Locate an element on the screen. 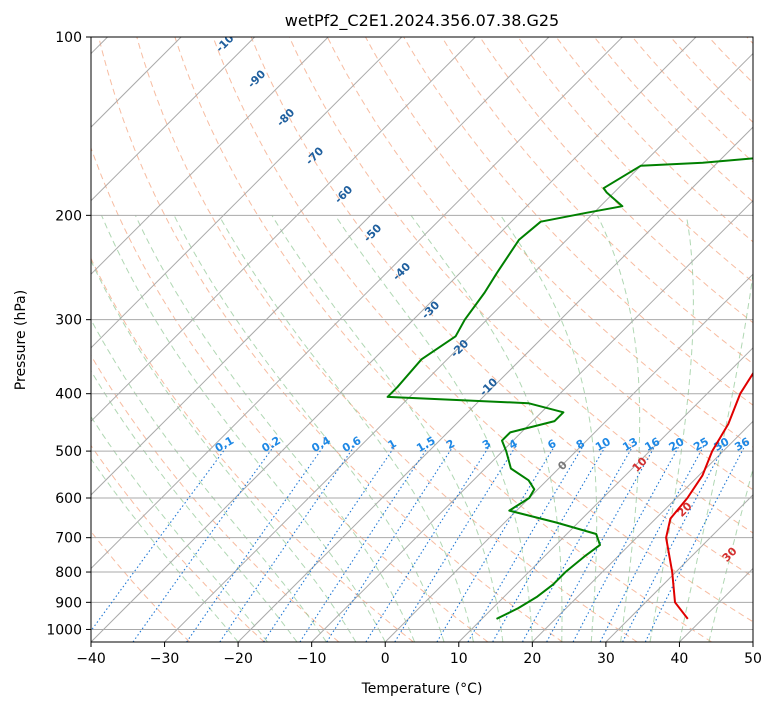 The height and width of the screenshot is (708, 775). x-tick-label: −40 is located at coordinates (91, 659).